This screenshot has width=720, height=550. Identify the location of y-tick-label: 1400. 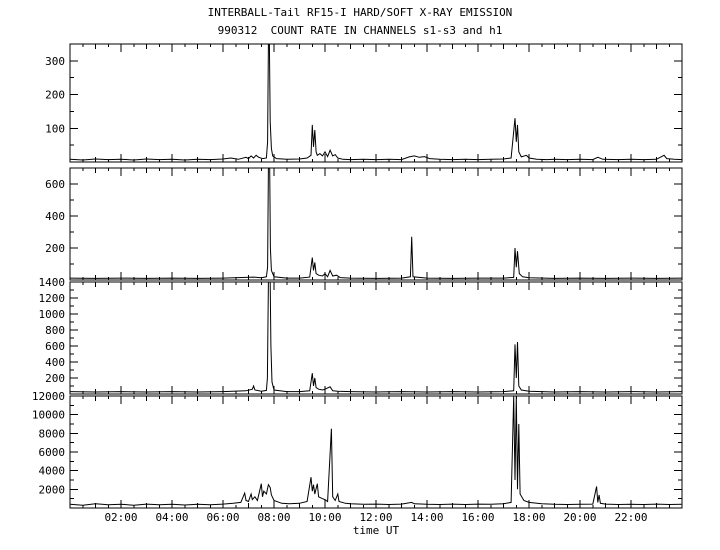
(52, 282).